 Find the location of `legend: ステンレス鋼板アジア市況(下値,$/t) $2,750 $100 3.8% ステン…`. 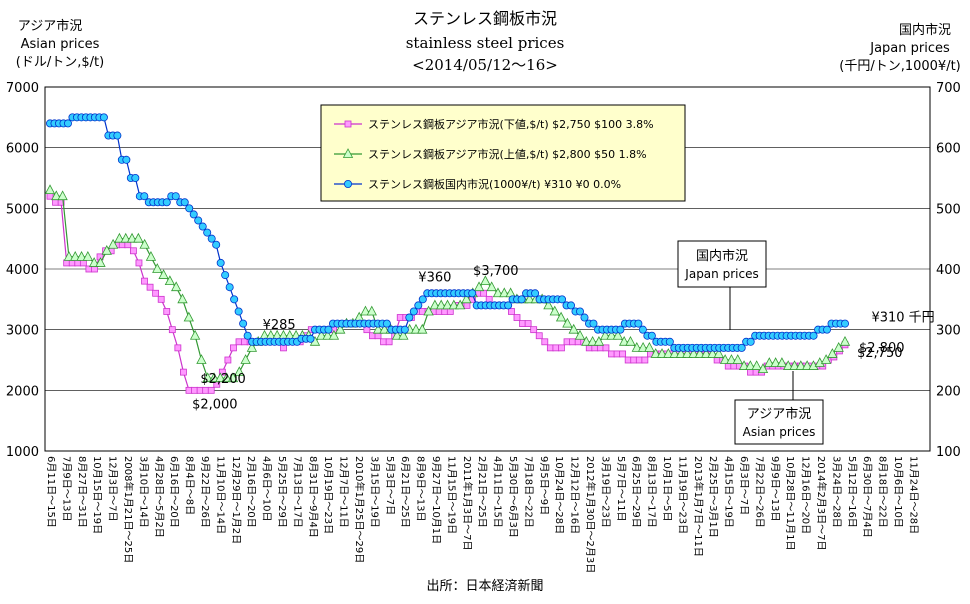

legend: ステンレス鋼板アジア市況(下値,$/t) $2,750 $100 3.8% ステン… is located at coordinates (503, 153).